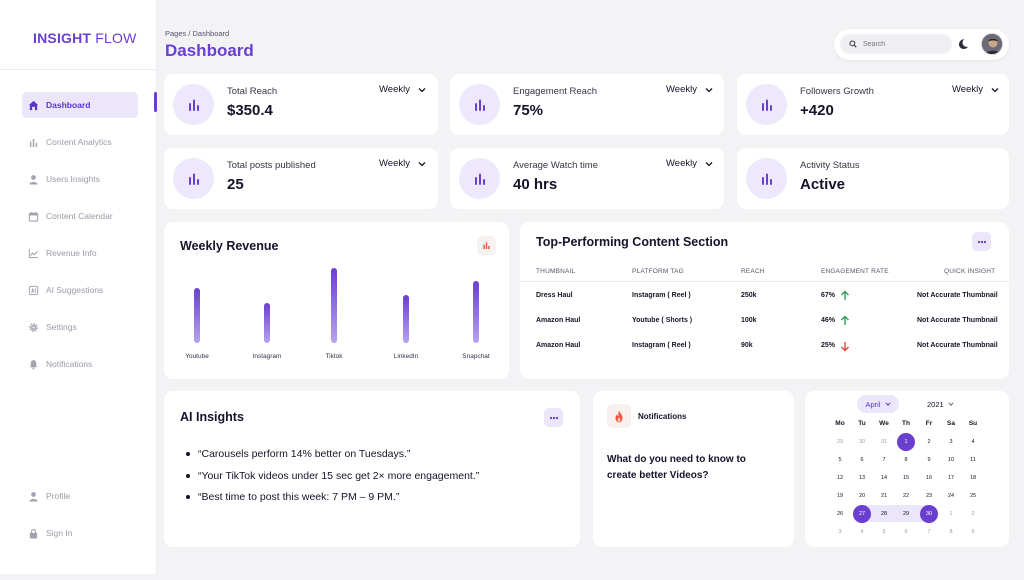 This screenshot has width=1024, height=580. Describe the element at coordinates (80, 364) in the screenshot. I see `sidebar-item-notifications: Notifications` at that location.